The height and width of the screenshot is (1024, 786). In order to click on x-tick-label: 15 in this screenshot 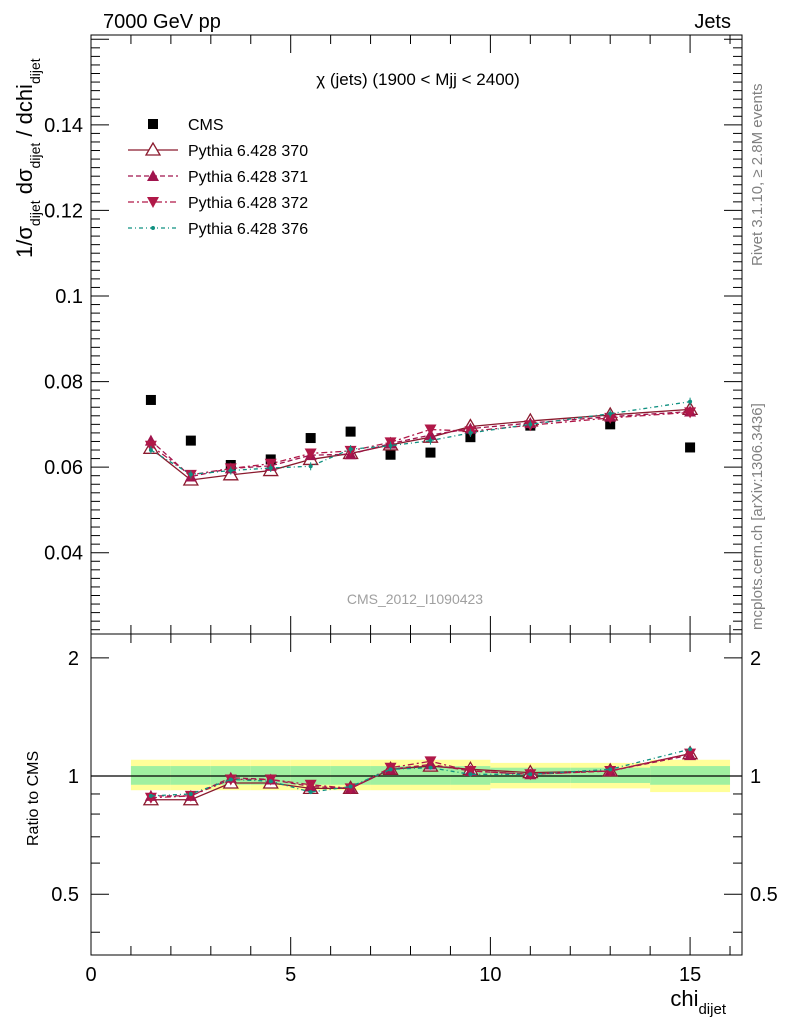, I will do `click(690, 975)`.